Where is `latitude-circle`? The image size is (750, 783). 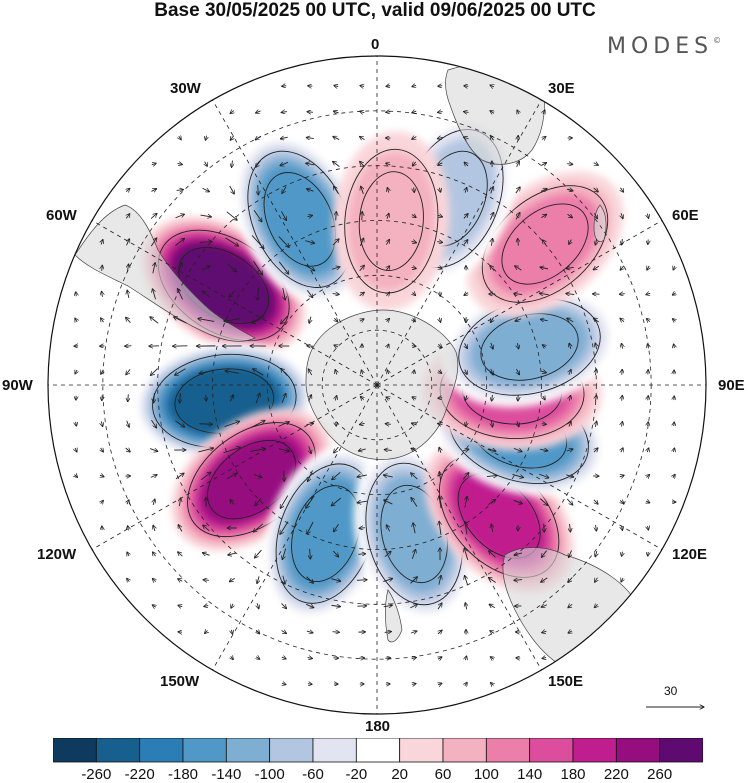 latitude-circle is located at coordinates (377, 385).